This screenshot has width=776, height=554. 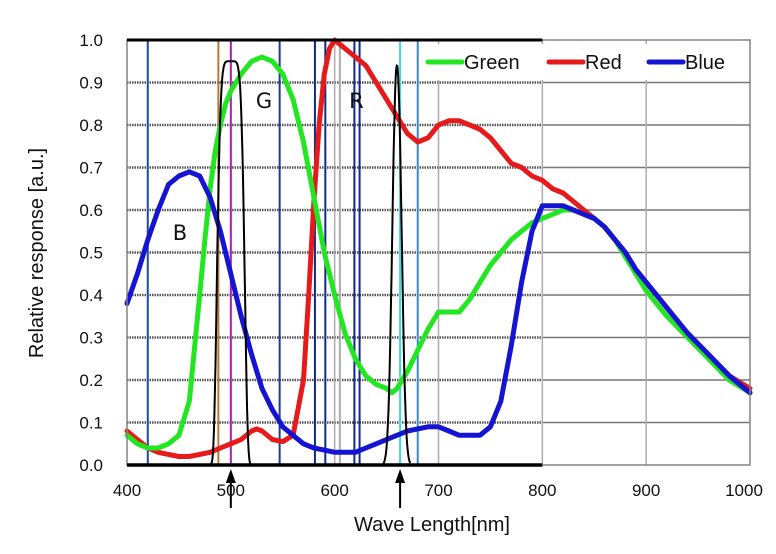 What do you see at coordinates (91, 465) in the screenshot?
I see `y-tick-label: 0.0` at bounding box center [91, 465].